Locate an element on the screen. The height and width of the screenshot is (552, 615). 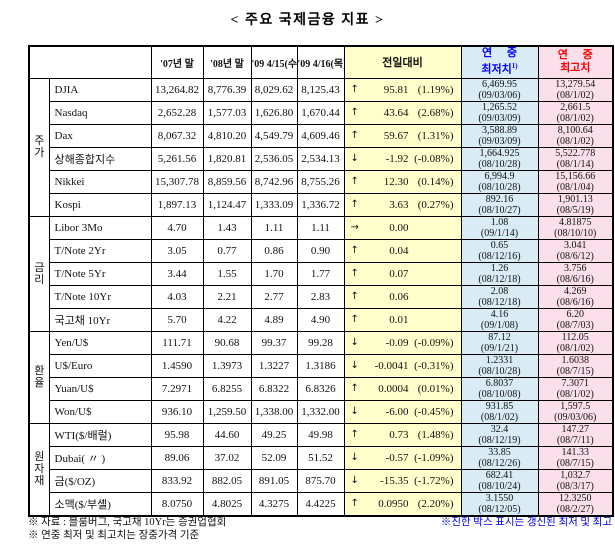
year-low-value: 2.08 is located at coordinates (499, 291).